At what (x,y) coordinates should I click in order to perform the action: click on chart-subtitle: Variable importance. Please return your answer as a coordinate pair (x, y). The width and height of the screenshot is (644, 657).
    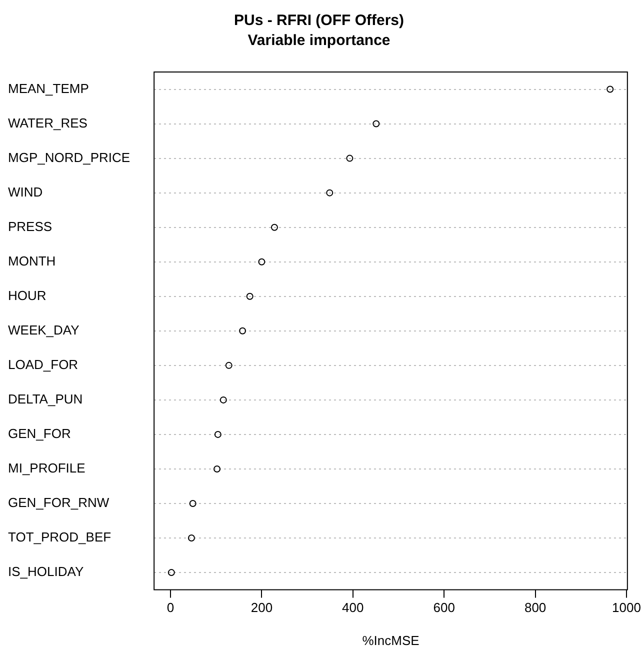
    Looking at the image, I should click on (319, 41).